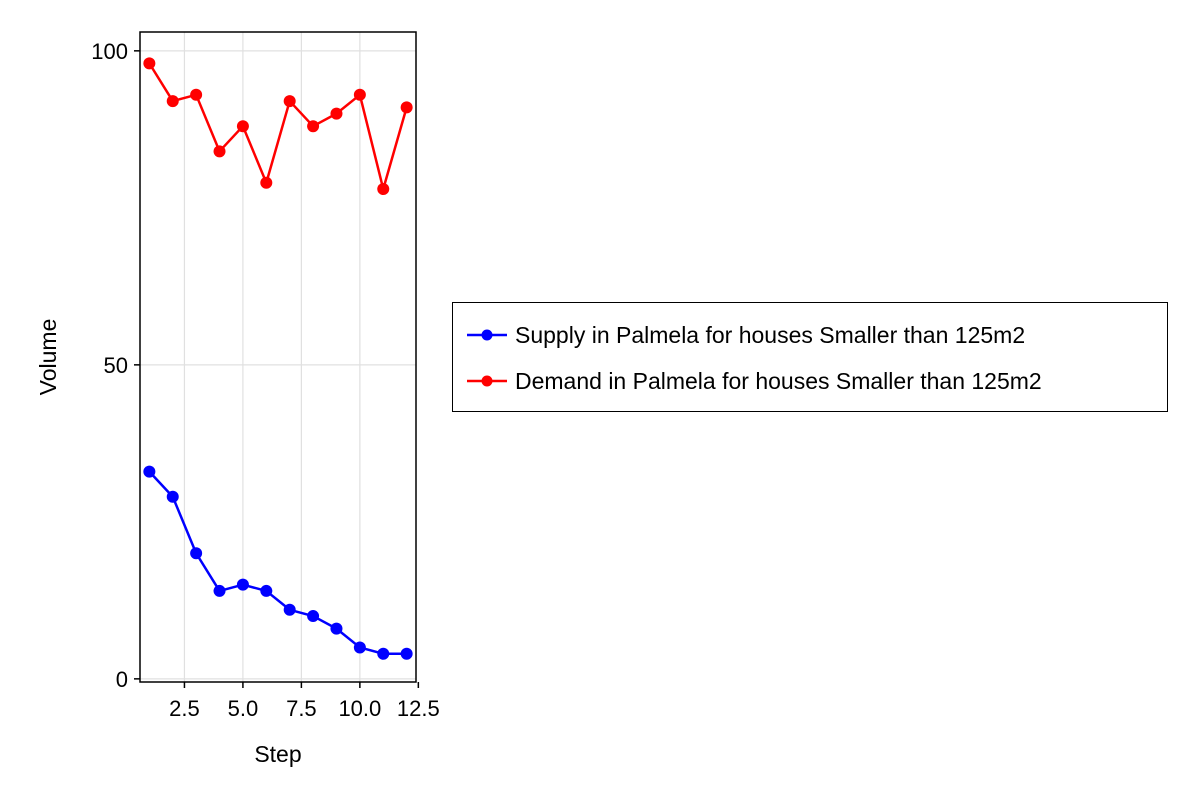 The image size is (1200, 800). What do you see at coordinates (109, 51) in the screenshot?
I see `y-tick-label: 100` at bounding box center [109, 51].